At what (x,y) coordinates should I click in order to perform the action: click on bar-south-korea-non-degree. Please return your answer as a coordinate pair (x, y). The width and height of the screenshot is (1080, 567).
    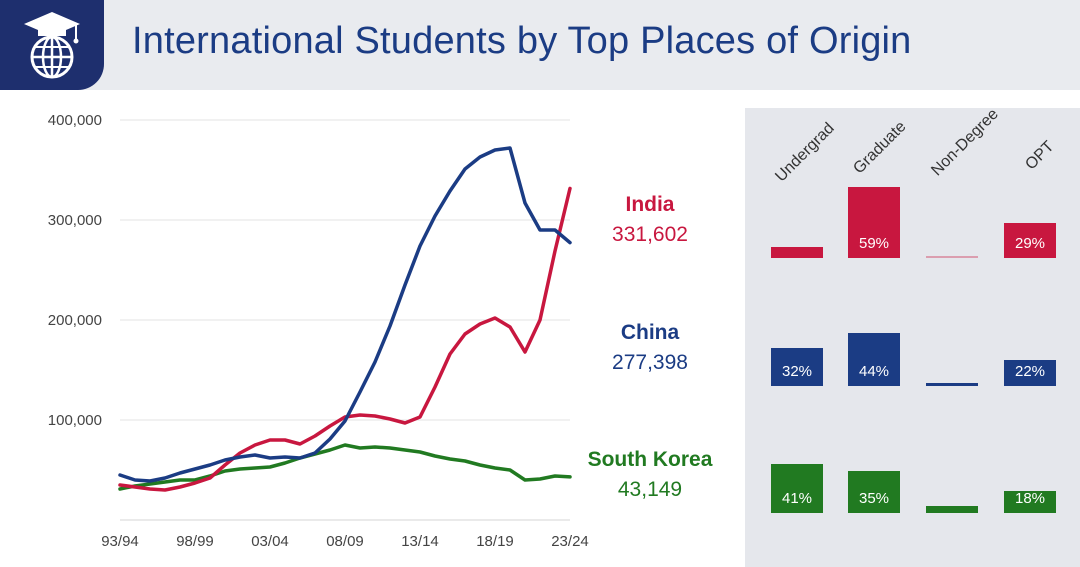
    Looking at the image, I should click on (952, 509).